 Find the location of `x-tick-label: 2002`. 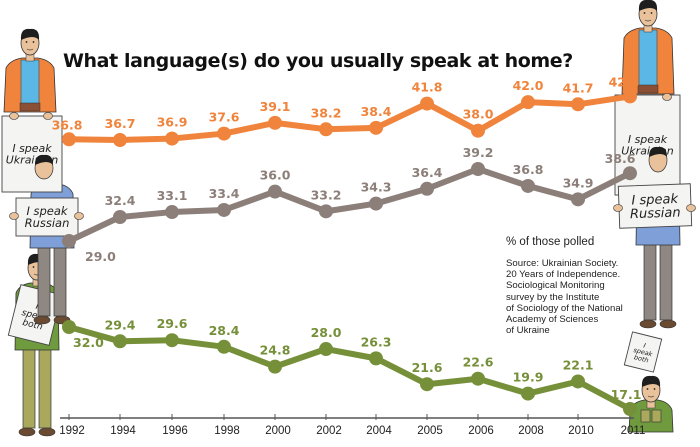

x-tick-label: 2002 is located at coordinates (329, 431).